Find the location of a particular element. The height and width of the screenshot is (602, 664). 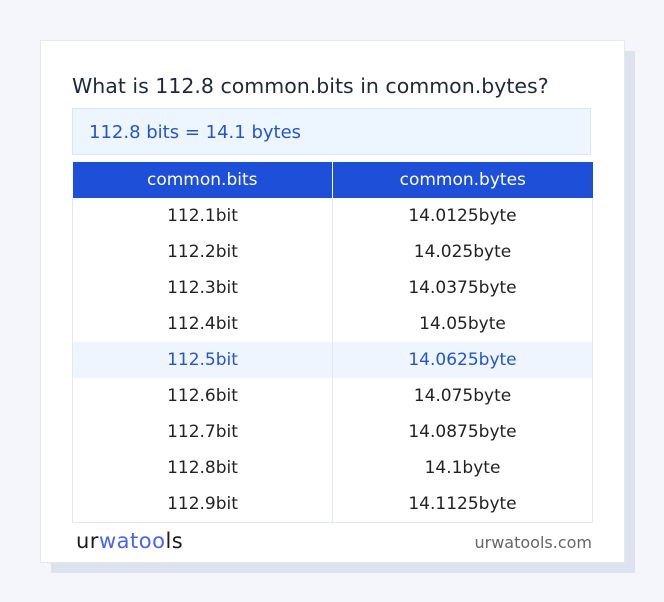

bytes-cell: 14.1byte is located at coordinates (462, 468).